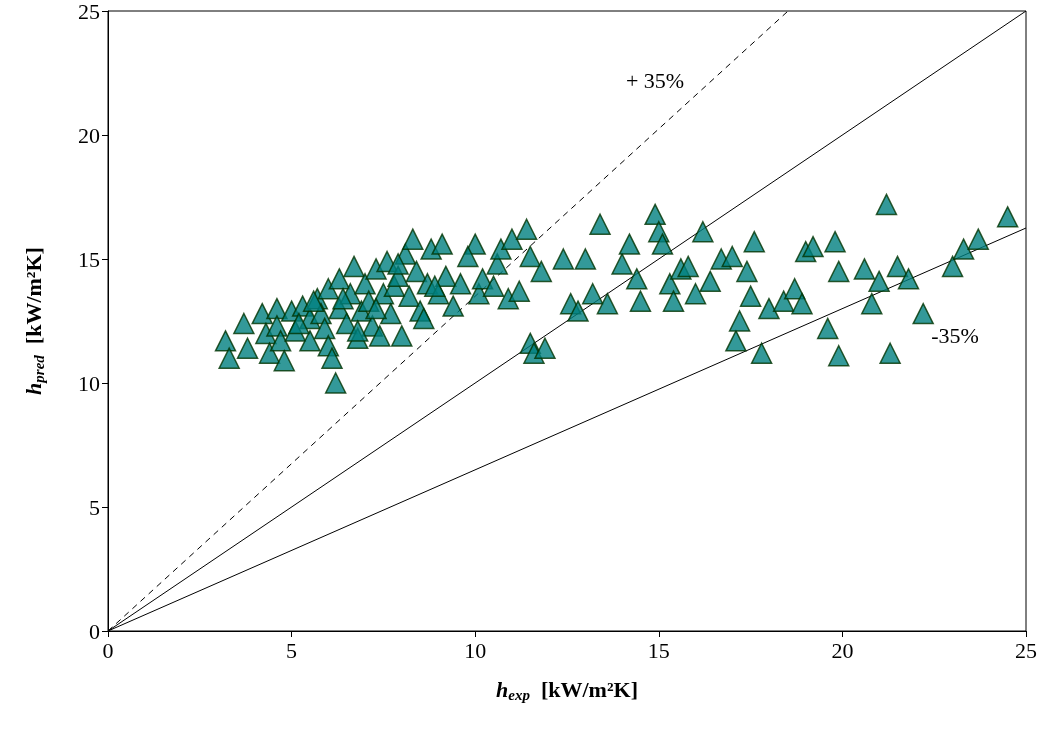  I want to click on x-tick-label: 15, so click(658, 650).